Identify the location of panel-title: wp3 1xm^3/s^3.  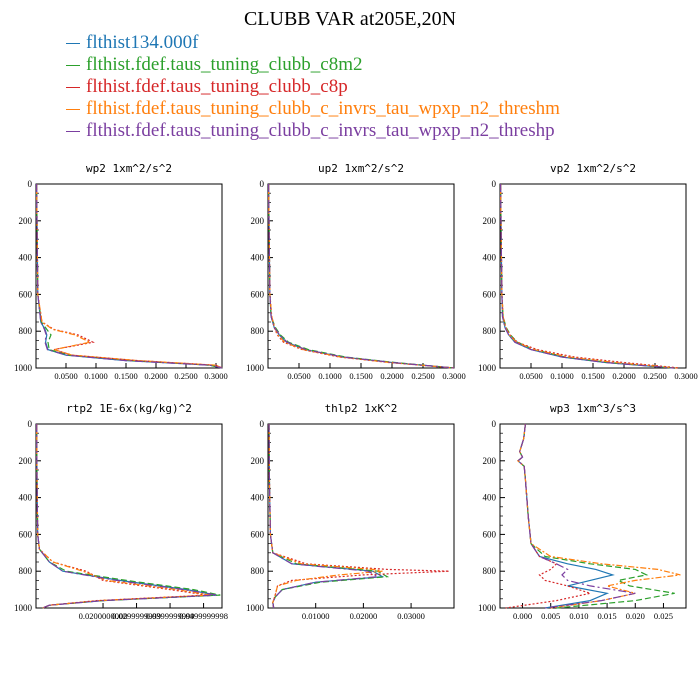
(593, 408).